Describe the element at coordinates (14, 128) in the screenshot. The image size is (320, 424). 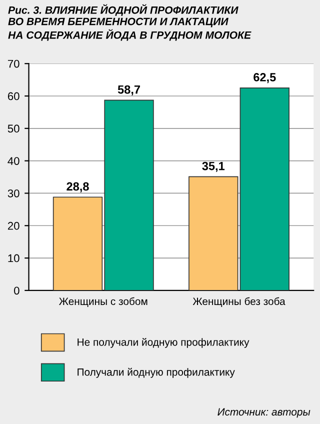
I see `y-tick-label: 50` at that location.